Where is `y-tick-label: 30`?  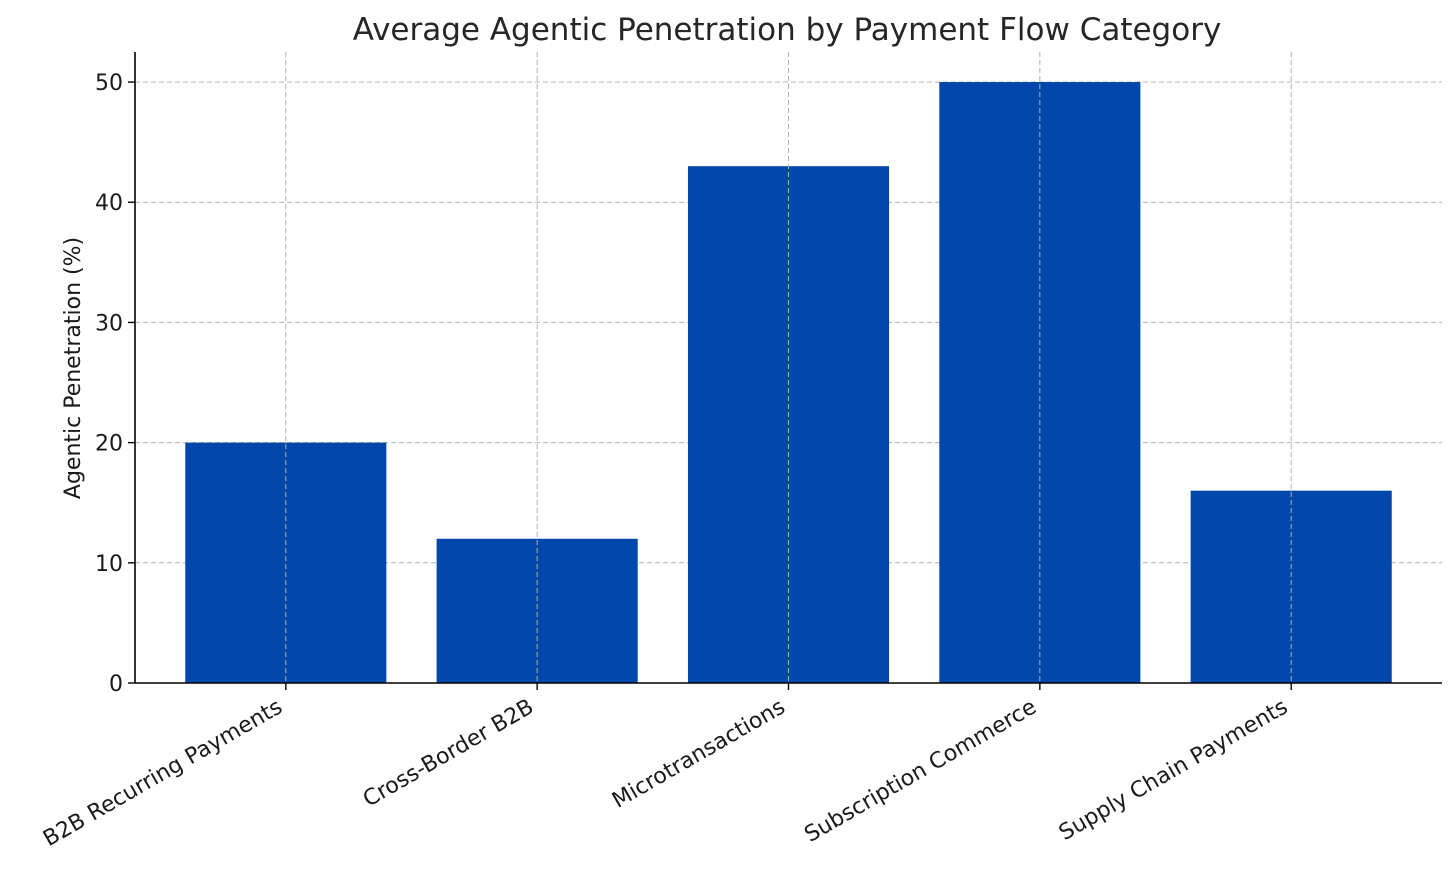
y-tick-label: 30 is located at coordinates (109, 323).